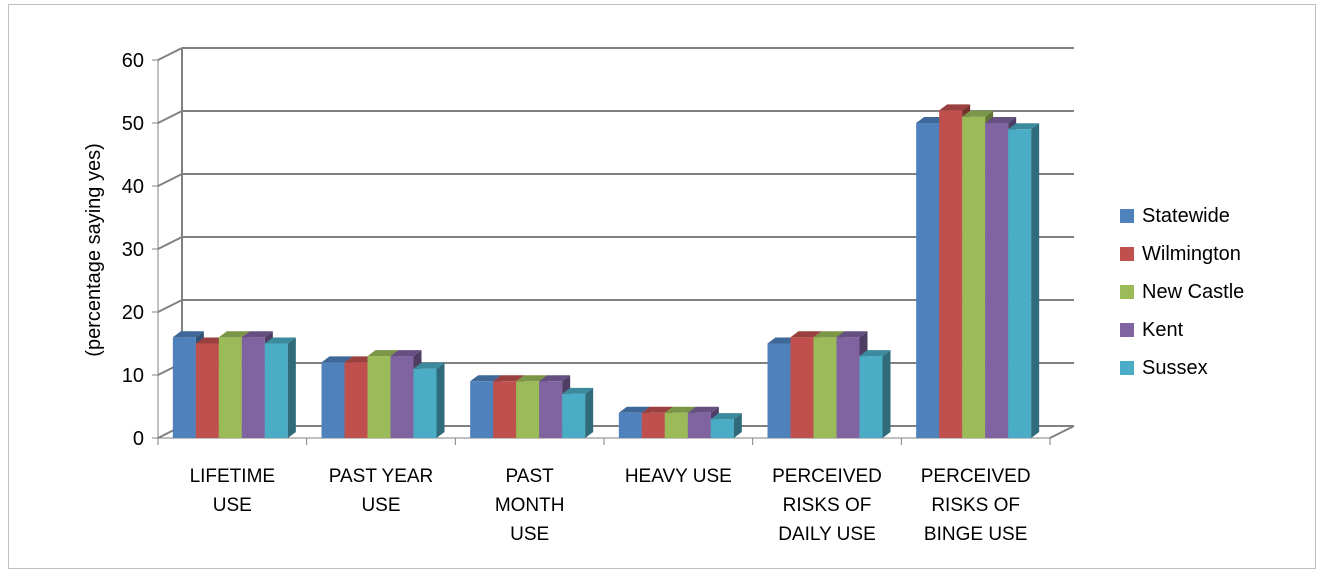 The width and height of the screenshot is (1325, 576). I want to click on floor-right-edge, so click(1062, 432).